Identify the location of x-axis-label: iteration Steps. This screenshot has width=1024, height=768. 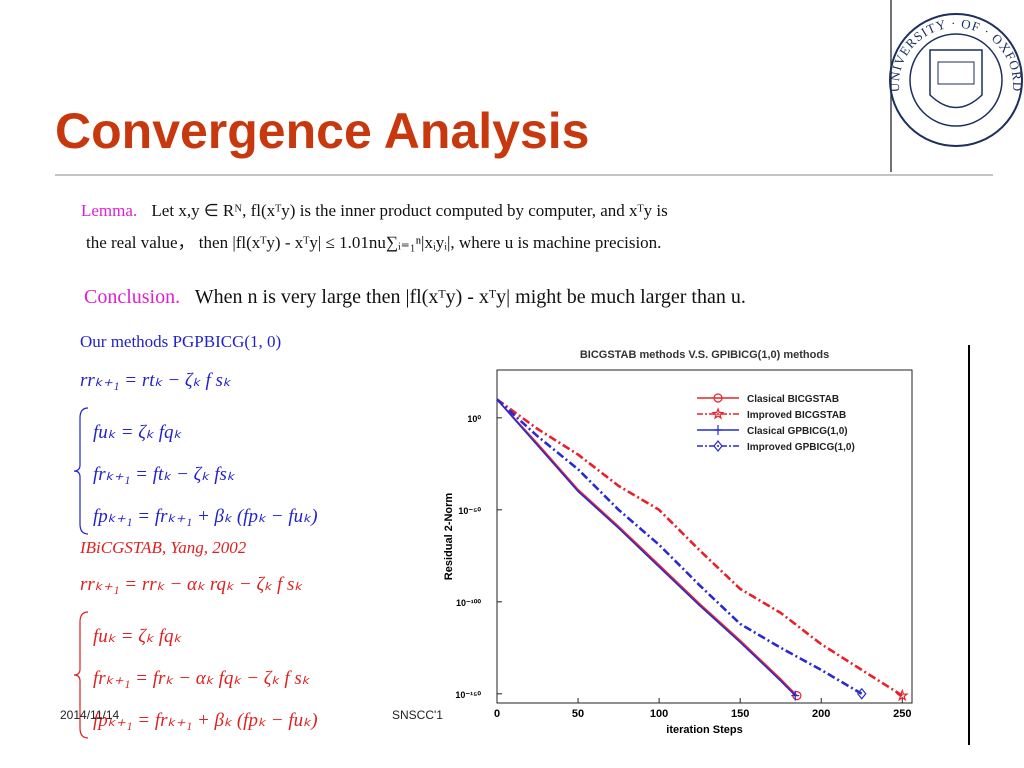
(704, 730).